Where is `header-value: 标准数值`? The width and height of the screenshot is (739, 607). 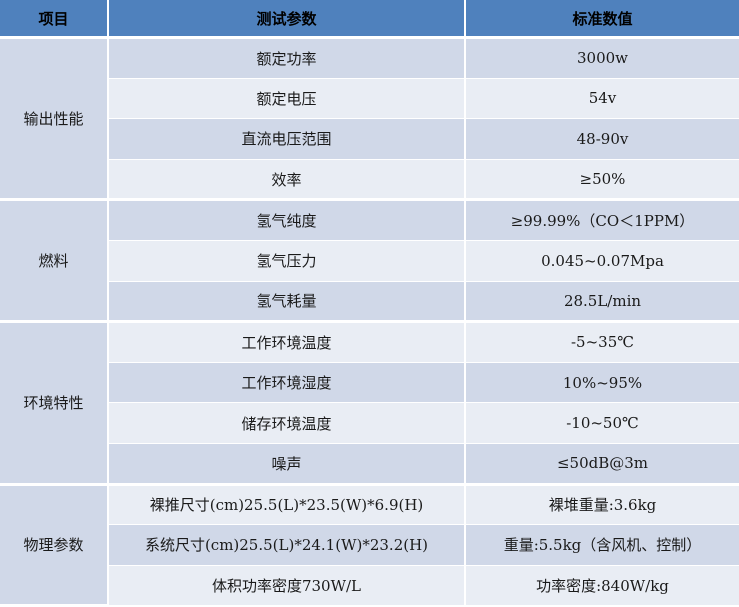 header-value: 标准数值 is located at coordinates (601, 19).